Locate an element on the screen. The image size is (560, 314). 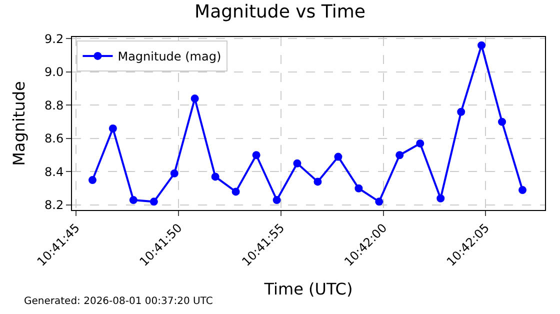
x-axis-title: Time (UTC) is located at coordinates (308, 289).